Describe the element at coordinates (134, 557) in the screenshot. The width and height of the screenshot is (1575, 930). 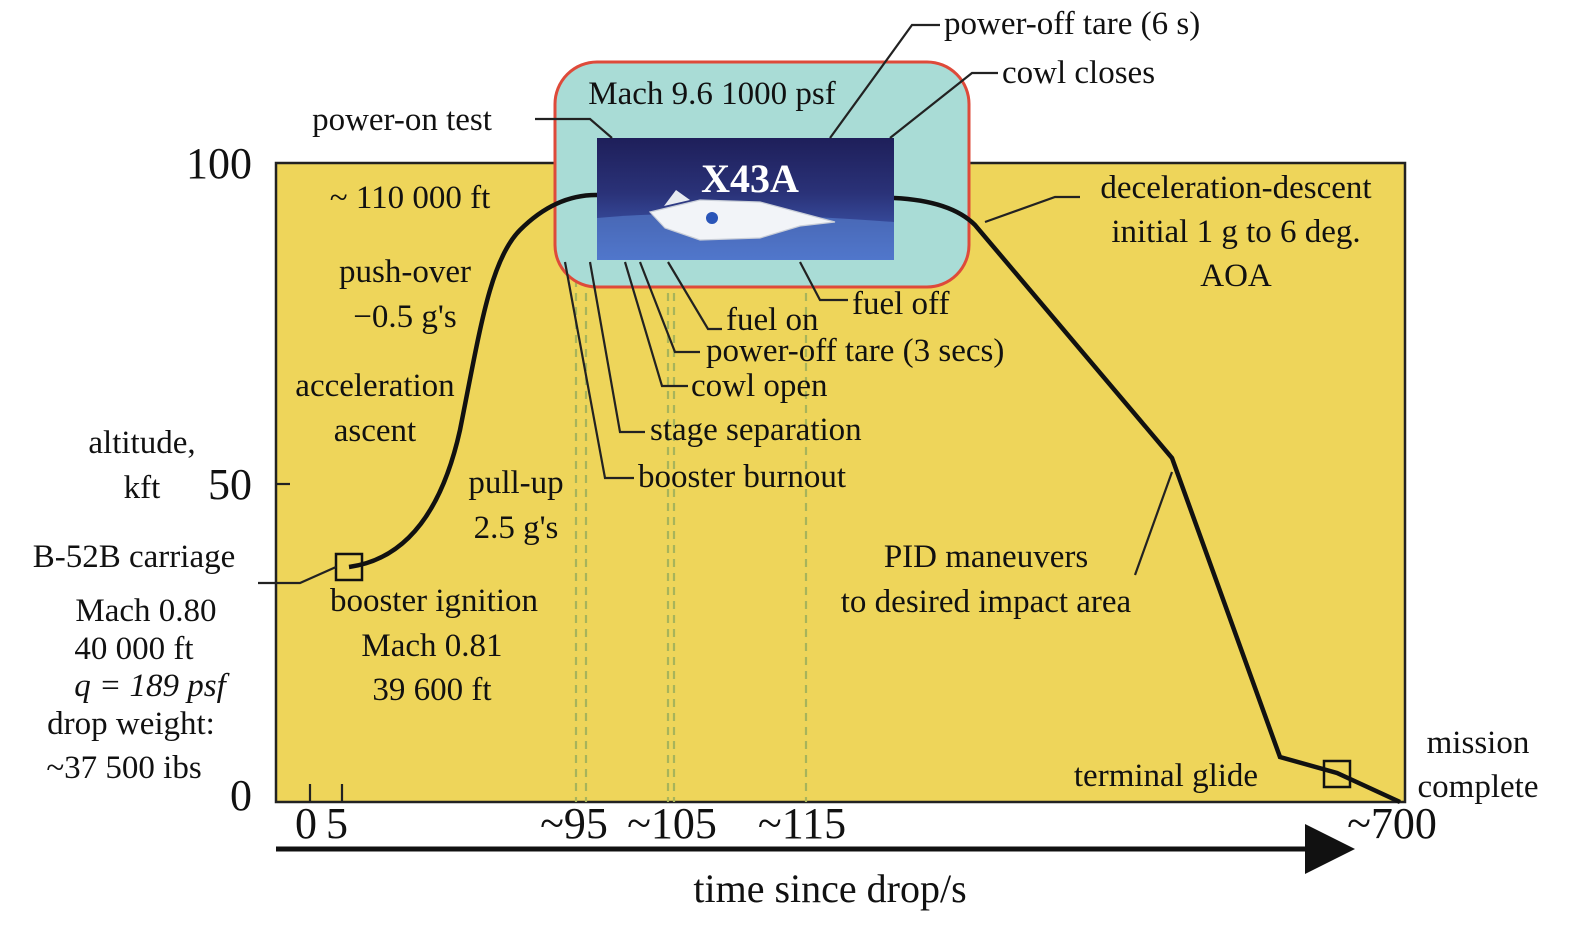
I see `label-carriage-title: B-52B carriage` at that location.